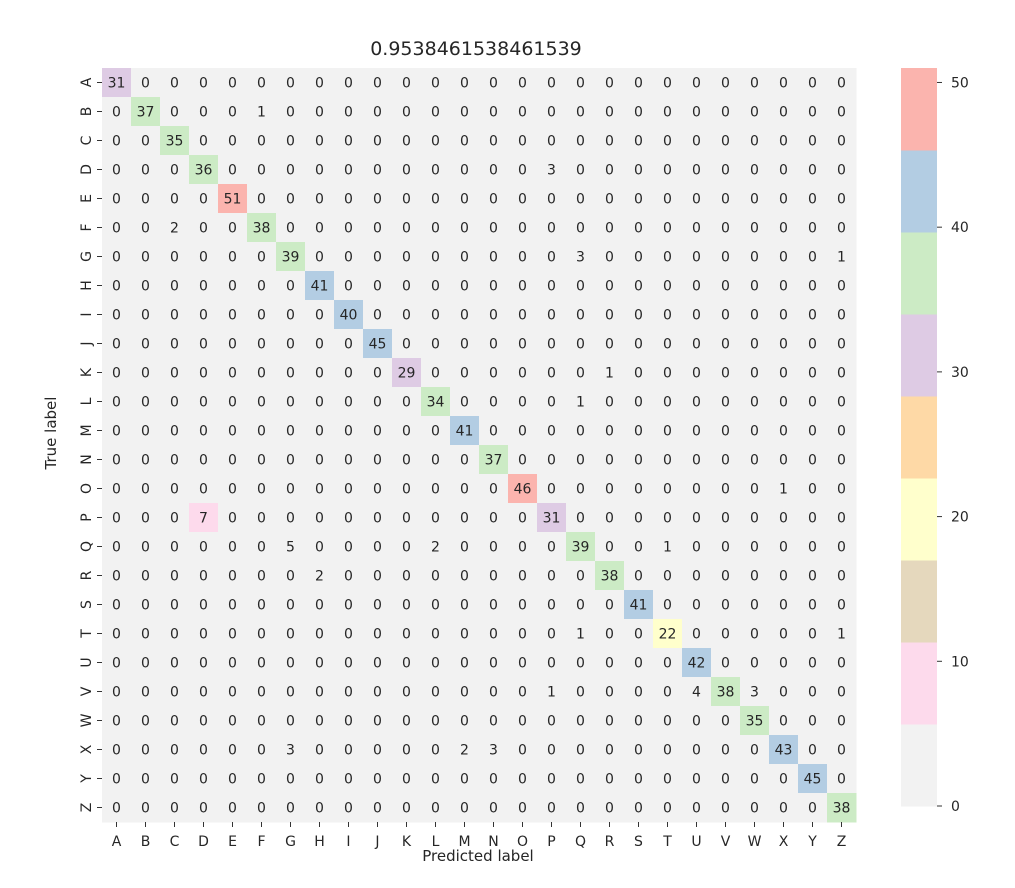  What do you see at coordinates (87, 285) in the screenshot?
I see `y-tick-label: H` at bounding box center [87, 285].